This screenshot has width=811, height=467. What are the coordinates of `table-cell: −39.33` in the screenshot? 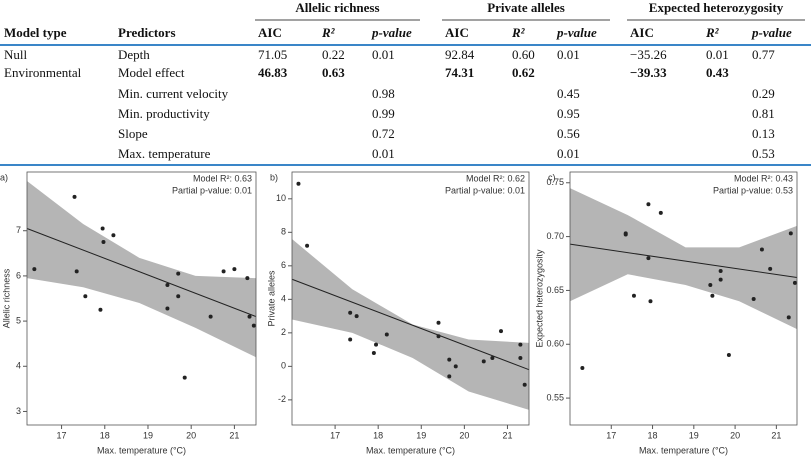 It's located at (648, 72).